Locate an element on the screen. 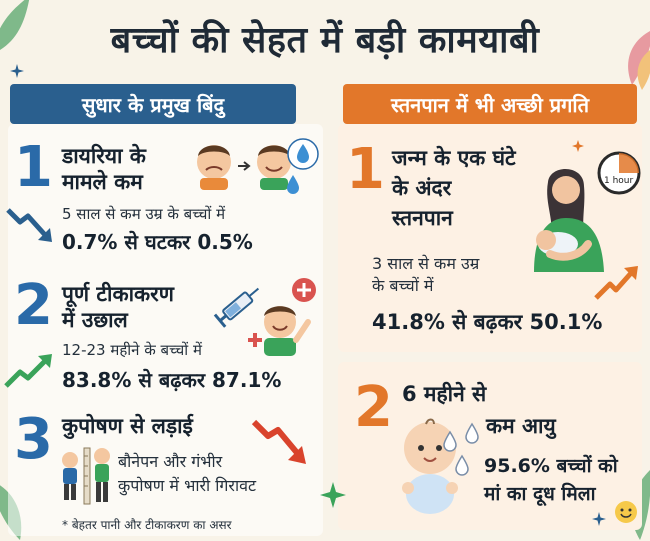 The width and height of the screenshot is (650, 541). syringe-icon is located at coordinates (236, 307).